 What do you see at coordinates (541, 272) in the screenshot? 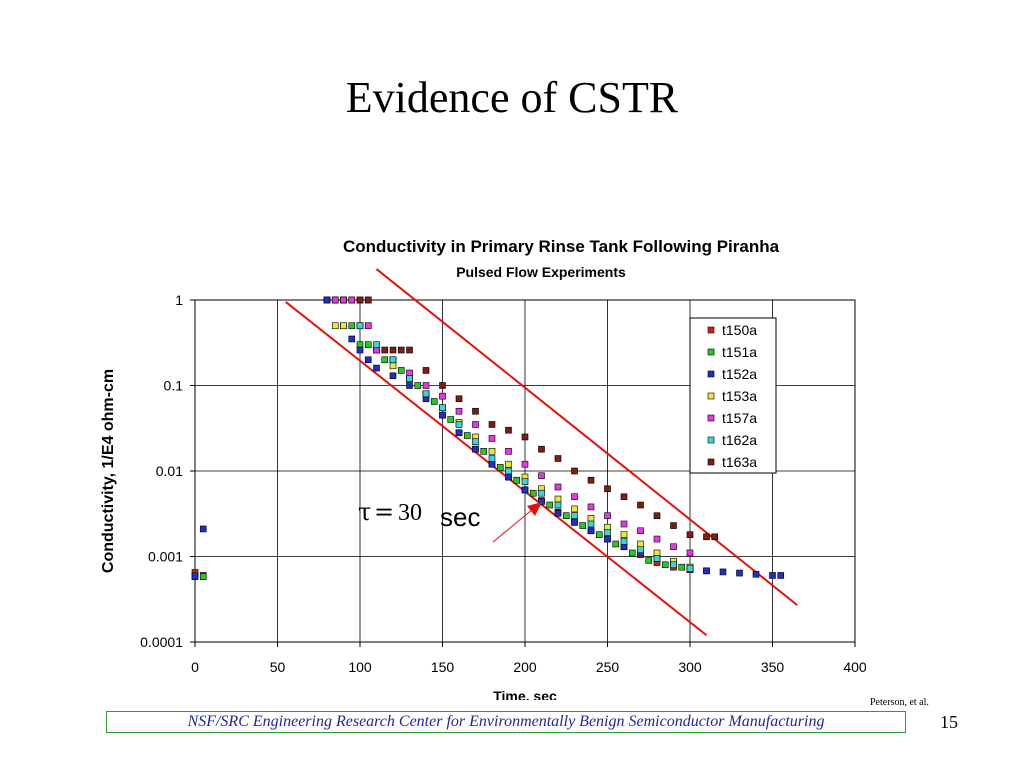
I see `chart-subtitle: Pulsed Flow Experiments` at bounding box center [541, 272].